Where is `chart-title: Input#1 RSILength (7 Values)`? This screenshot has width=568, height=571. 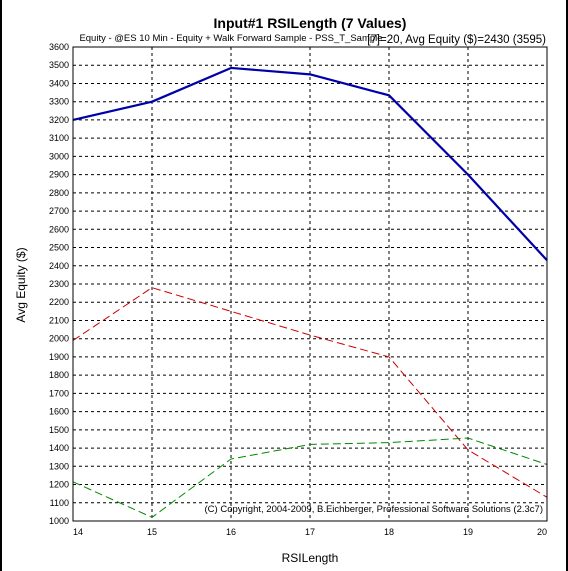
chart-title: Input#1 RSILength (7 Values) is located at coordinates (310, 23).